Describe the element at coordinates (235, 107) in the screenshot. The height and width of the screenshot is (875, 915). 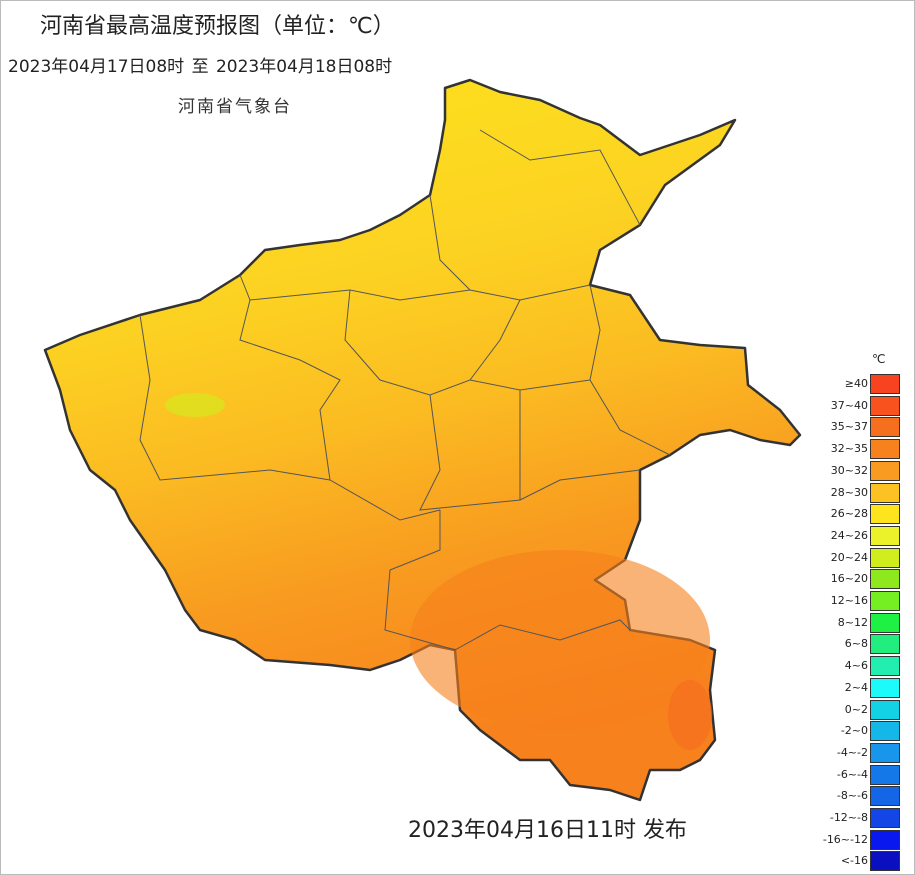
I see `agency-name: 河南省气象台` at that location.